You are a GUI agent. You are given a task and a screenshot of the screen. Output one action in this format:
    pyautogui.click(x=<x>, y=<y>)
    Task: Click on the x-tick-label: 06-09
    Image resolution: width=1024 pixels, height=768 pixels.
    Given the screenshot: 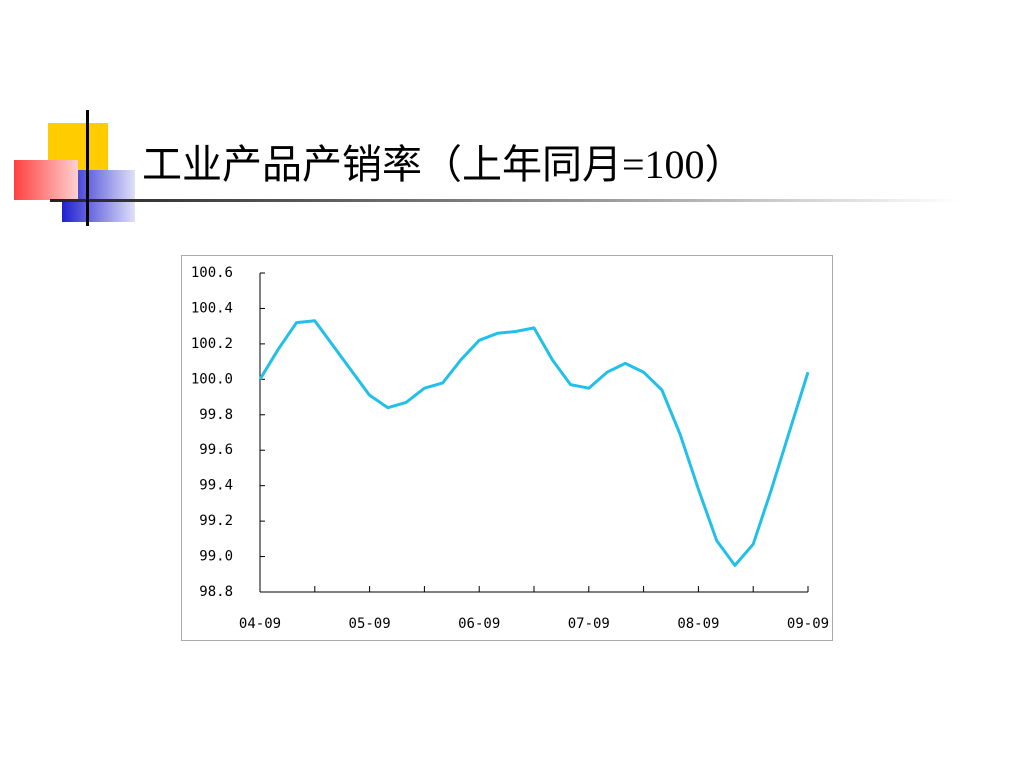 What is the action you would take?
    pyautogui.click(x=479, y=624)
    